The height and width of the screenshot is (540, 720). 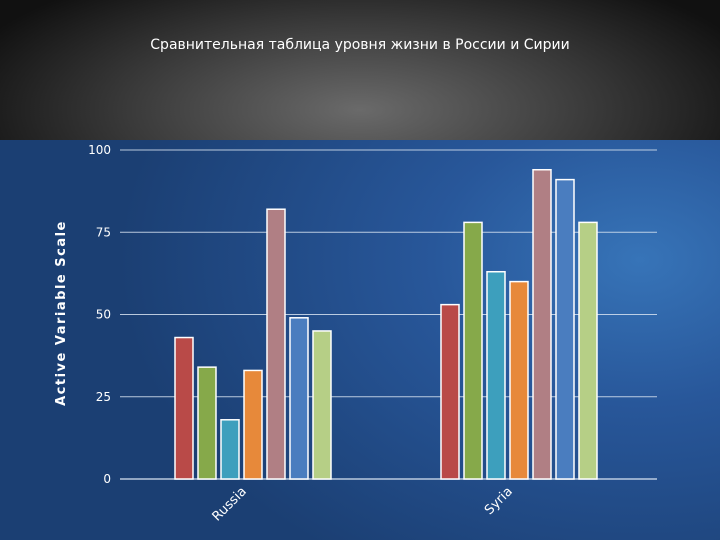 What do you see at coordinates (230, 504) in the screenshot?
I see `x-tick-label: Russia` at bounding box center [230, 504].